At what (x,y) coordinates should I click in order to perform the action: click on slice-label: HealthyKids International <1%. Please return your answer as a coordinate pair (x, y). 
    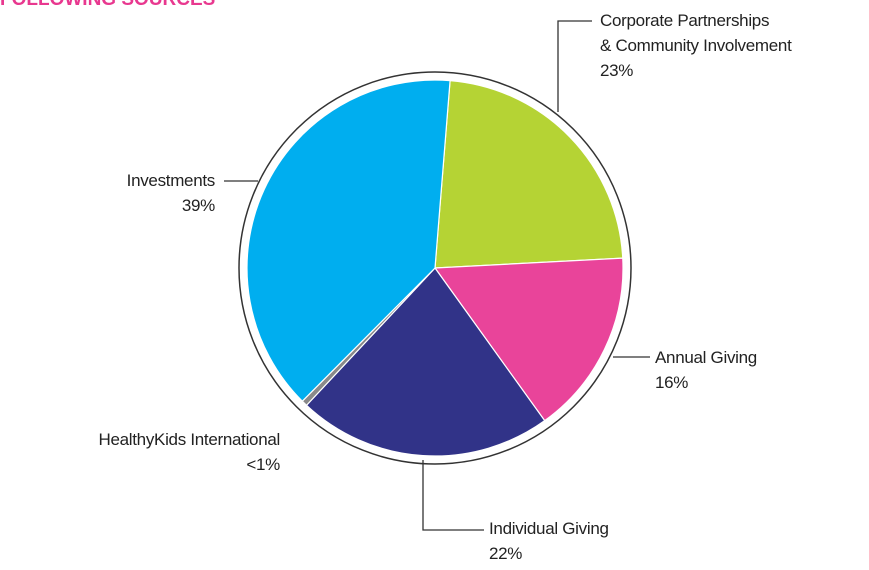
    Looking at the image, I should click on (189, 452).